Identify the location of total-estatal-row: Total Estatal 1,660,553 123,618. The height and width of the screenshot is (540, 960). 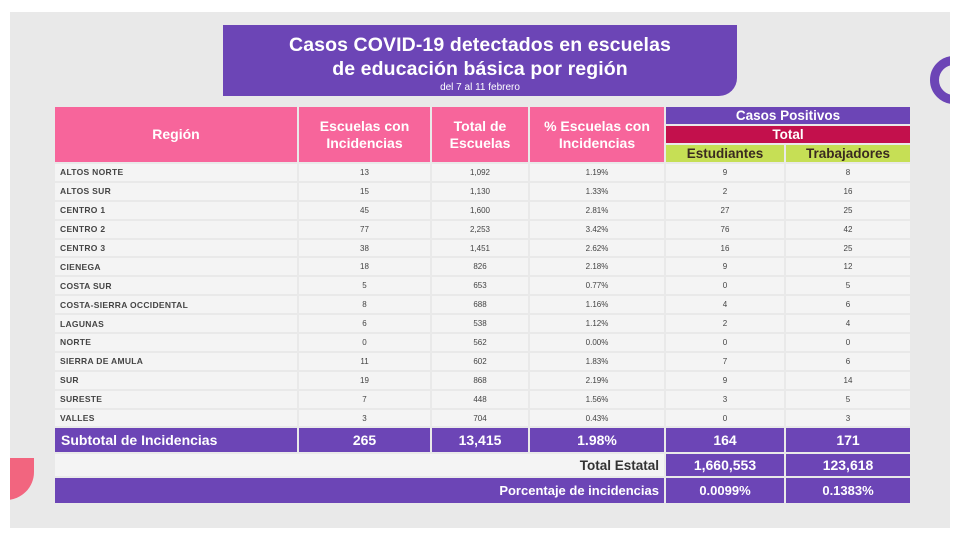
(483, 465).